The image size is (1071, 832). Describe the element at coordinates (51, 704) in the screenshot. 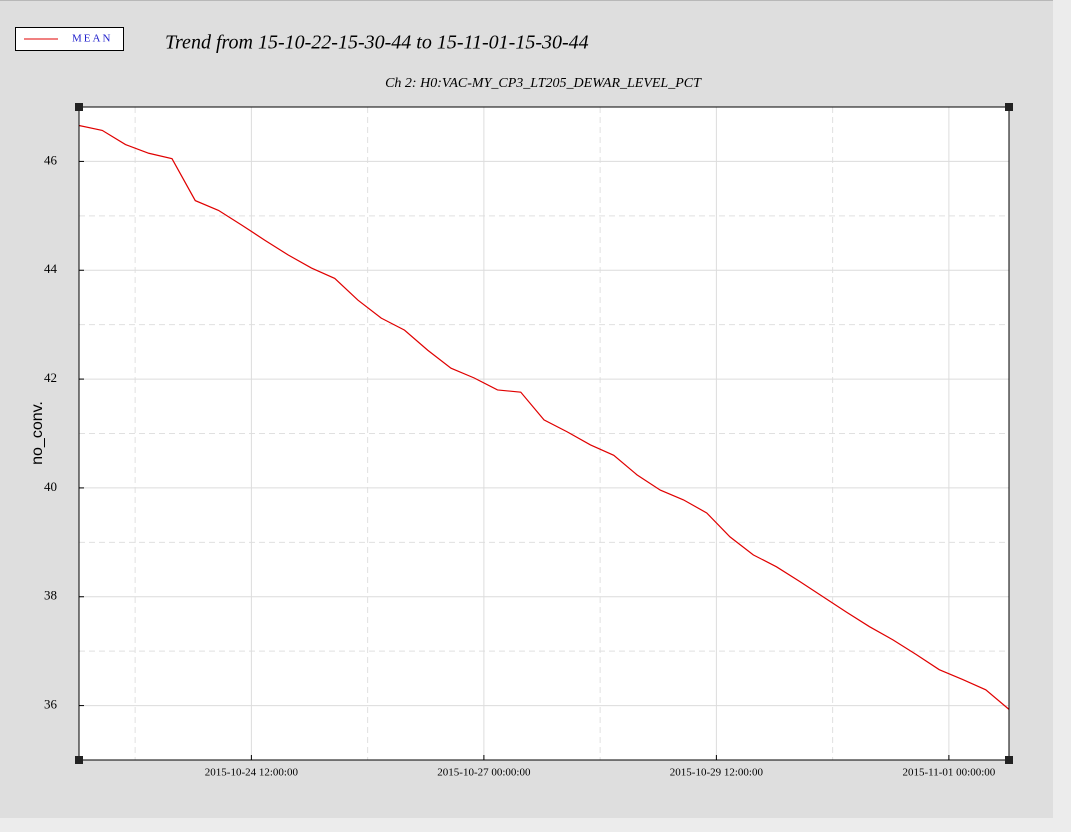

I see `y-tick-label: 36` at that location.